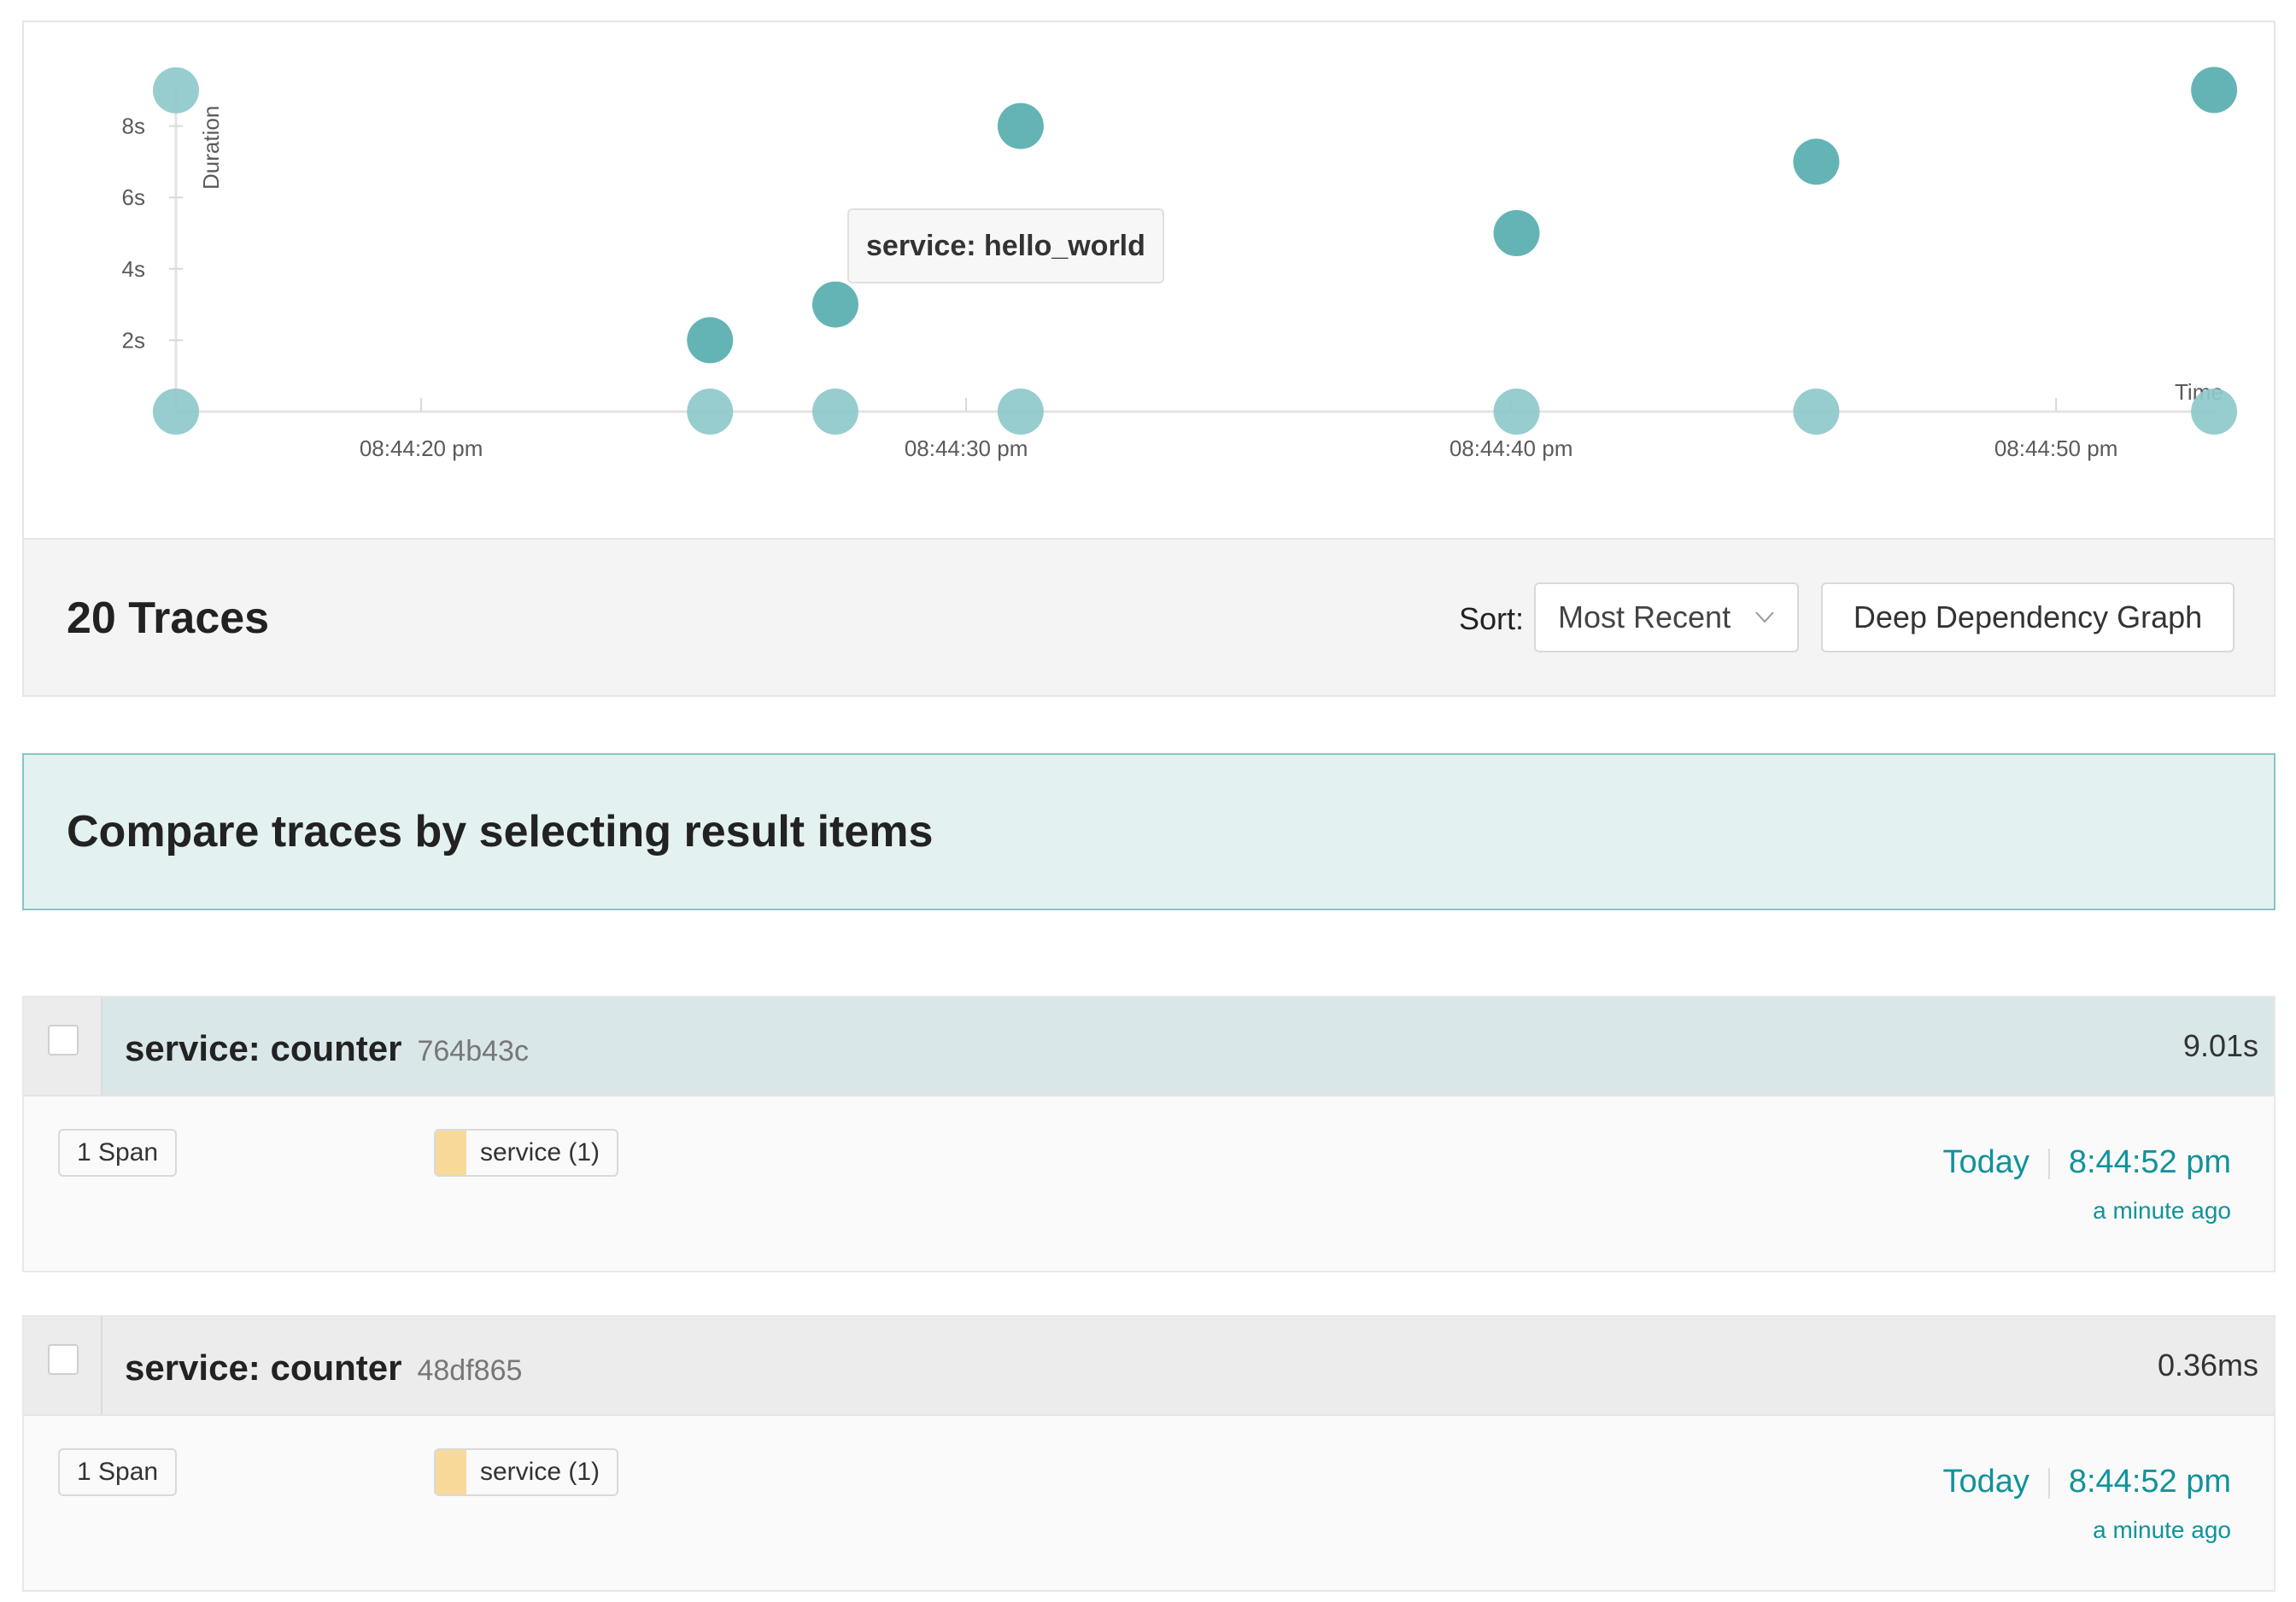 This screenshot has width=2296, height=1602. Describe the element at coordinates (1764, 630) in the screenshot. I see `chevron-down-icon` at that location.